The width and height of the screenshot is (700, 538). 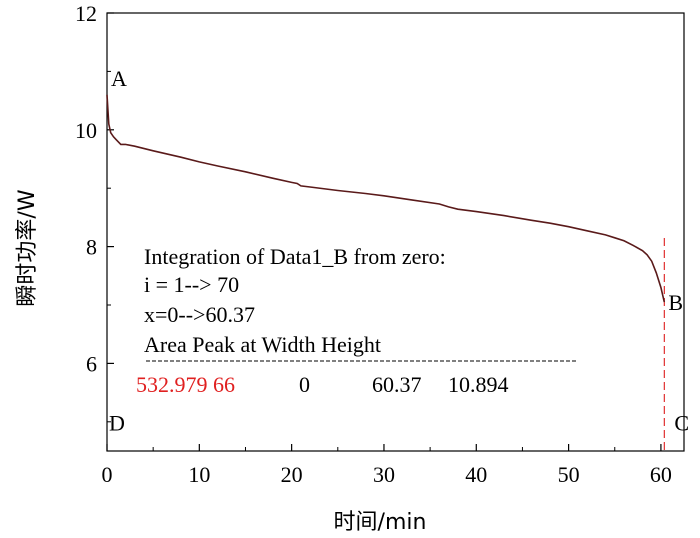 What do you see at coordinates (675, 302) in the screenshot?
I see `point-label-b: B` at bounding box center [675, 302].